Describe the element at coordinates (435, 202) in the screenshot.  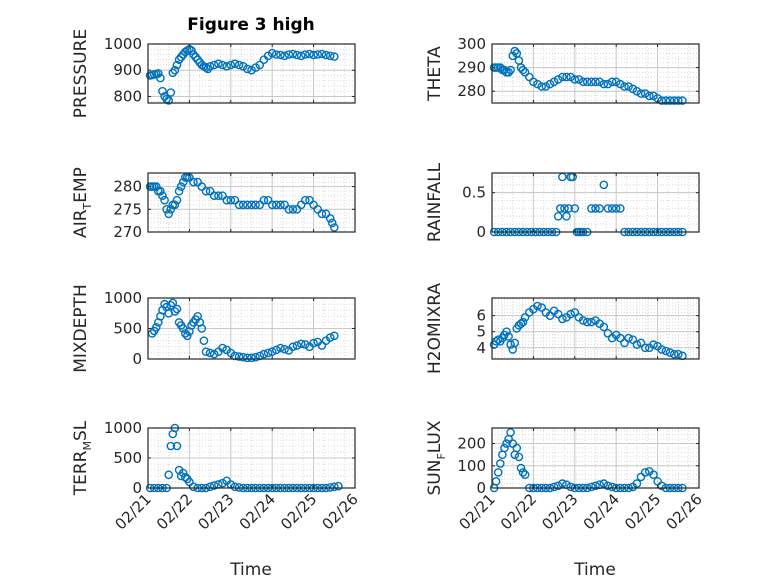
I see `y-axis-label: RAINFALL` at that location.